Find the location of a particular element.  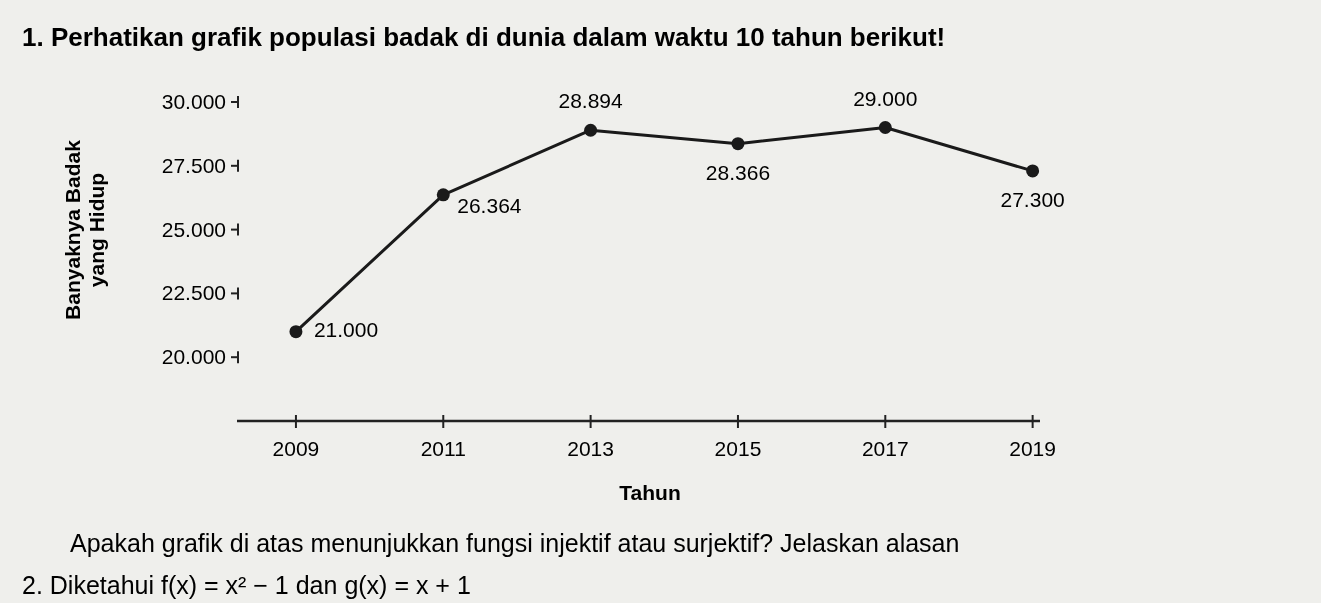

x-axis-title: Tahun is located at coordinates (650, 492).